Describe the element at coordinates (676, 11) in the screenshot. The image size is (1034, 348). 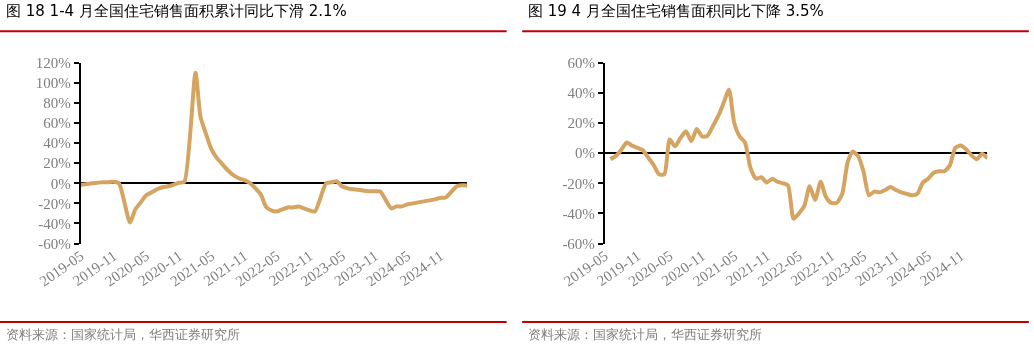
I see `chart-title: 图 19 4 月全国住宅销售面积同比下降 3.5%` at that location.